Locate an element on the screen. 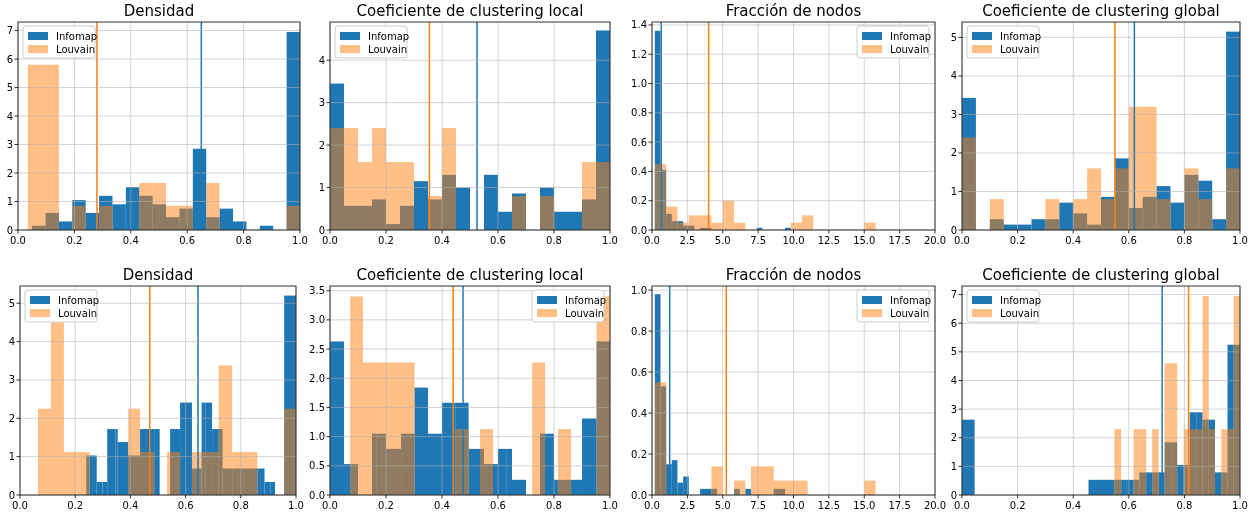 This screenshot has width=1250, height=513. y-tick-label: 0.5 is located at coordinates (317, 466).